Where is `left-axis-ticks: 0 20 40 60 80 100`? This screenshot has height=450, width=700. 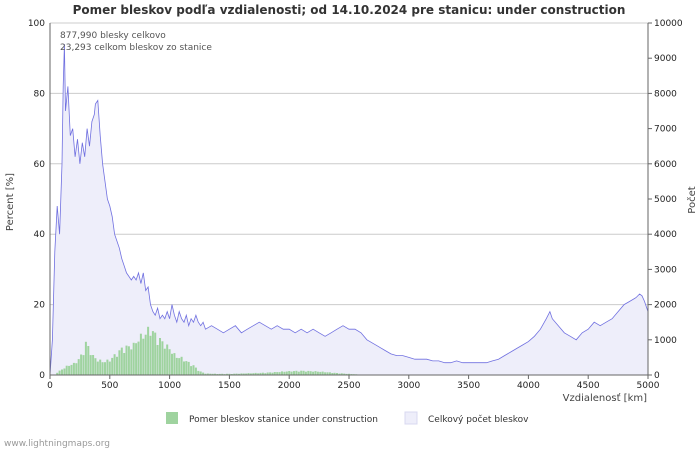
left-axis-ticks: 0 20 40 60 80 100 is located at coordinates (36, 200).